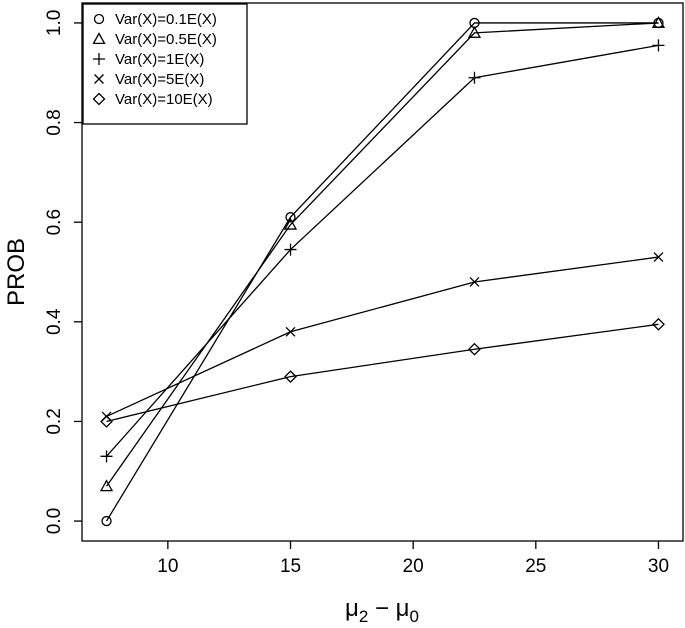 This screenshot has height=628, width=685. I want to click on x-axis: 10 15 20 25 30, so click(413, 559).